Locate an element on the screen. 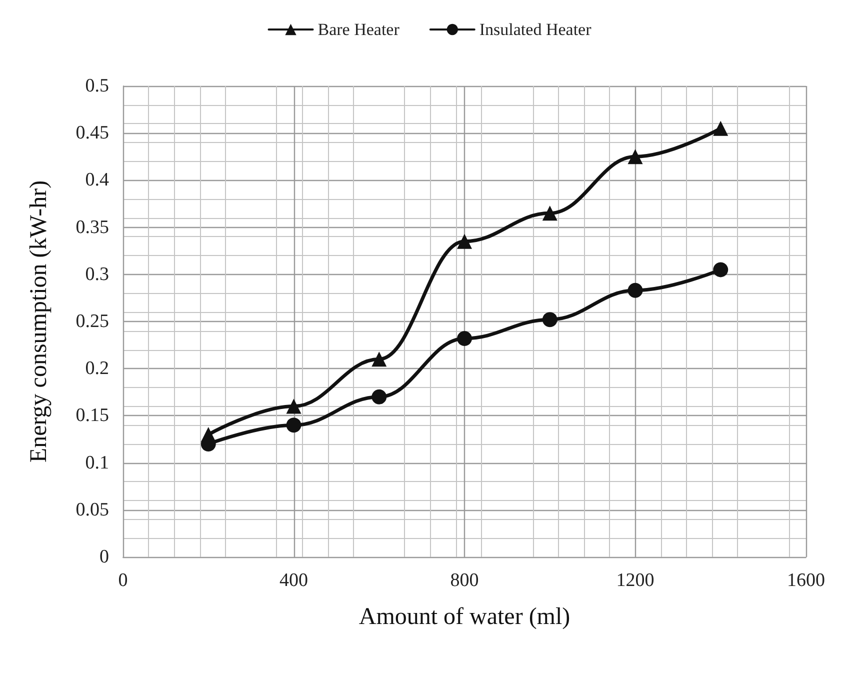  y-tick-label: 0.2 is located at coordinates (97, 369).